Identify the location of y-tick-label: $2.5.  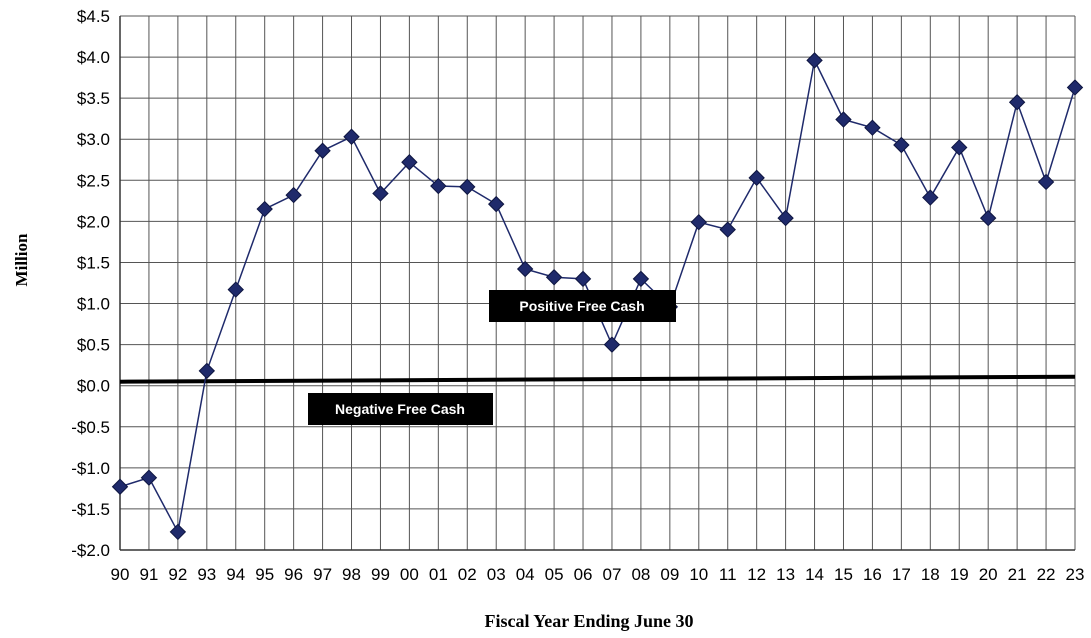
(93, 180).